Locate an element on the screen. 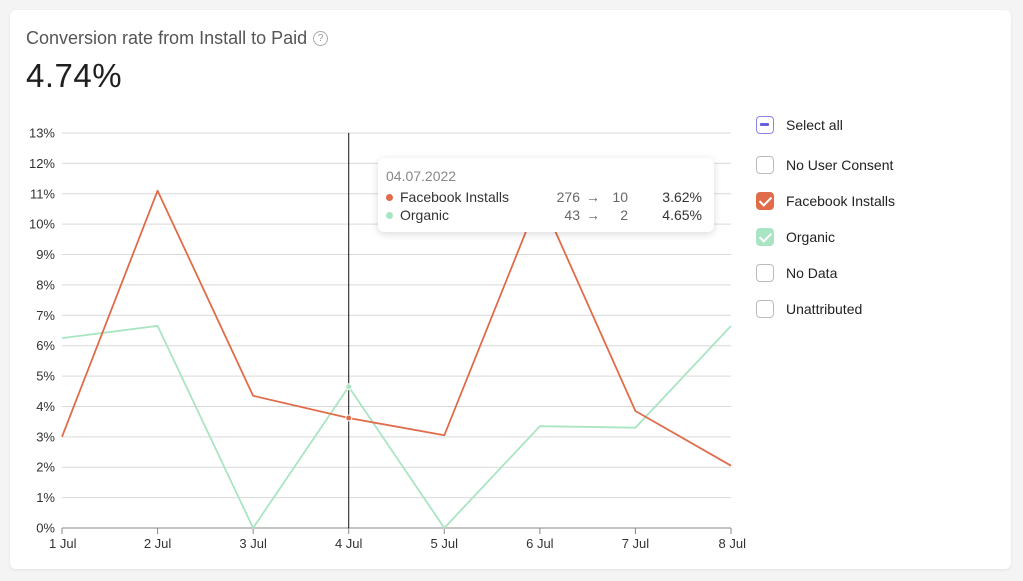 The image size is (1023, 581). tooltip-percent: 4.65% is located at coordinates (682, 215).